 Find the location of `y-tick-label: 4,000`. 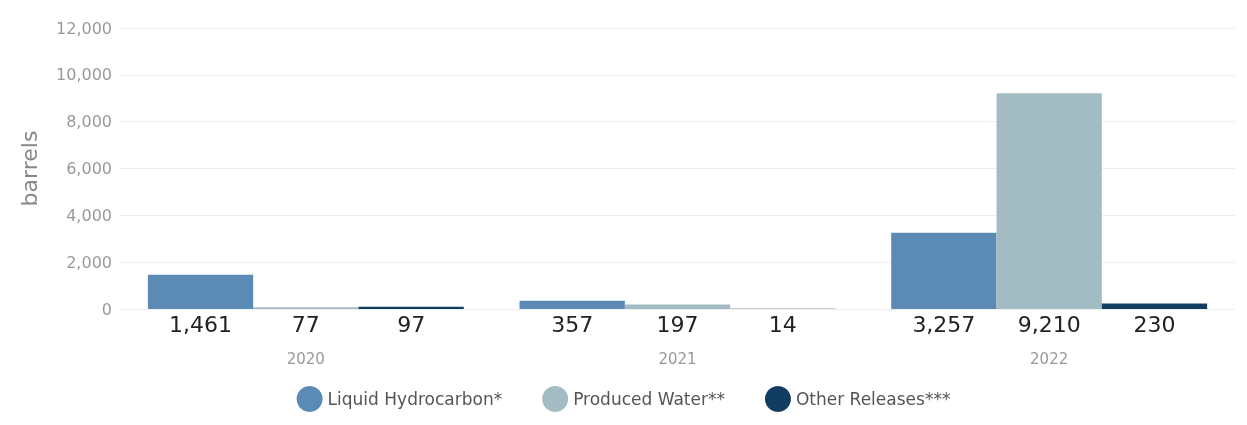

y-tick-label: 4,000 is located at coordinates (89, 215).